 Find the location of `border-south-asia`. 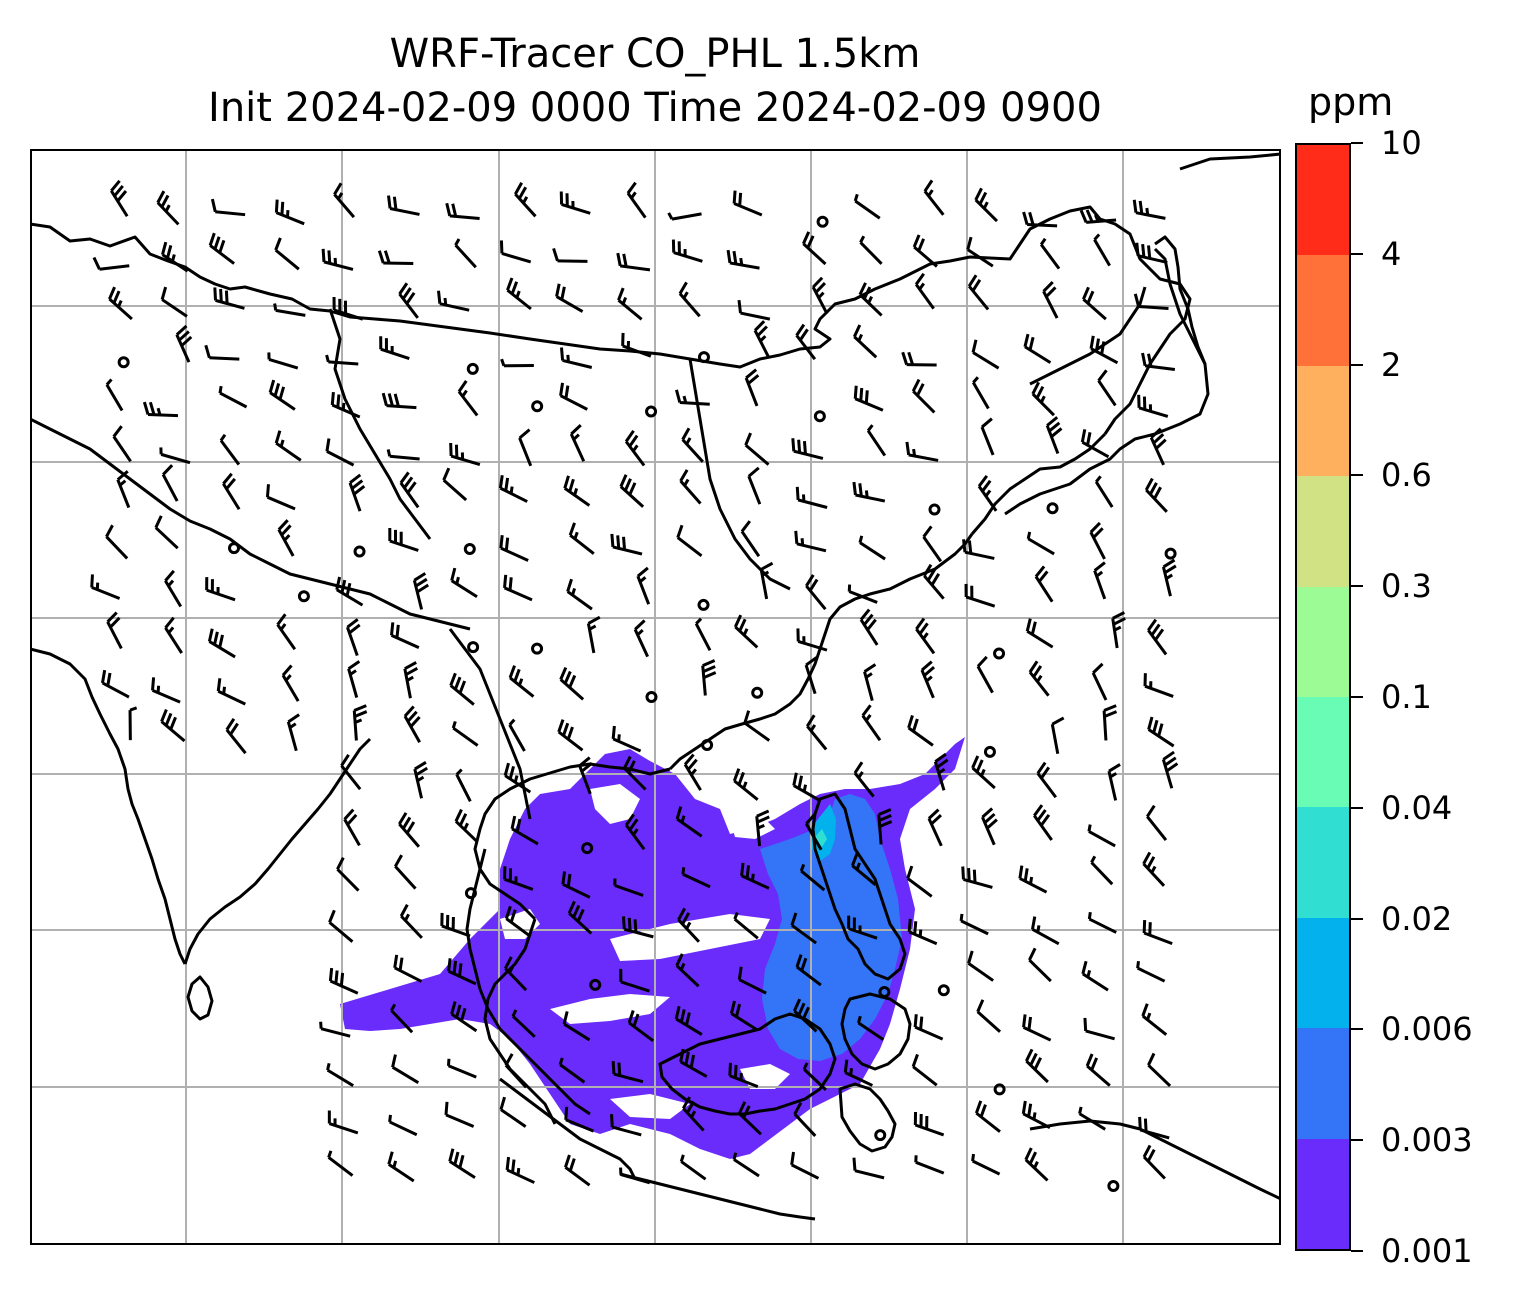

border-south-asia is located at coordinates (250, 524).